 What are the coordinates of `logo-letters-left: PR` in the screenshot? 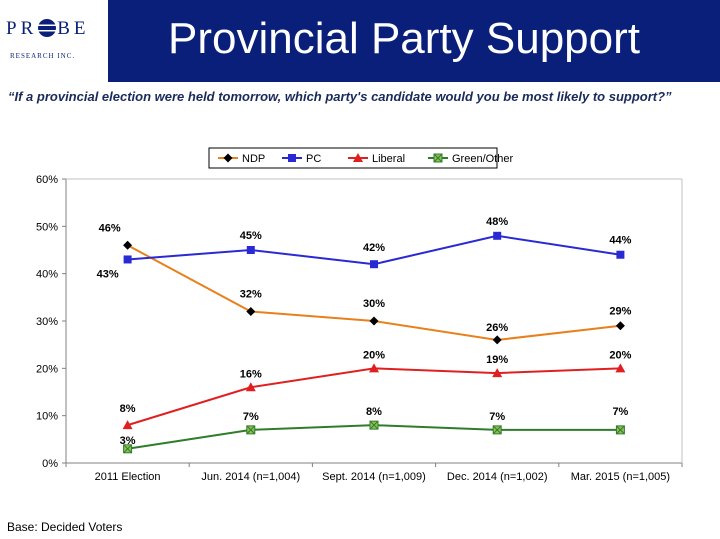 It's located at (22, 28).